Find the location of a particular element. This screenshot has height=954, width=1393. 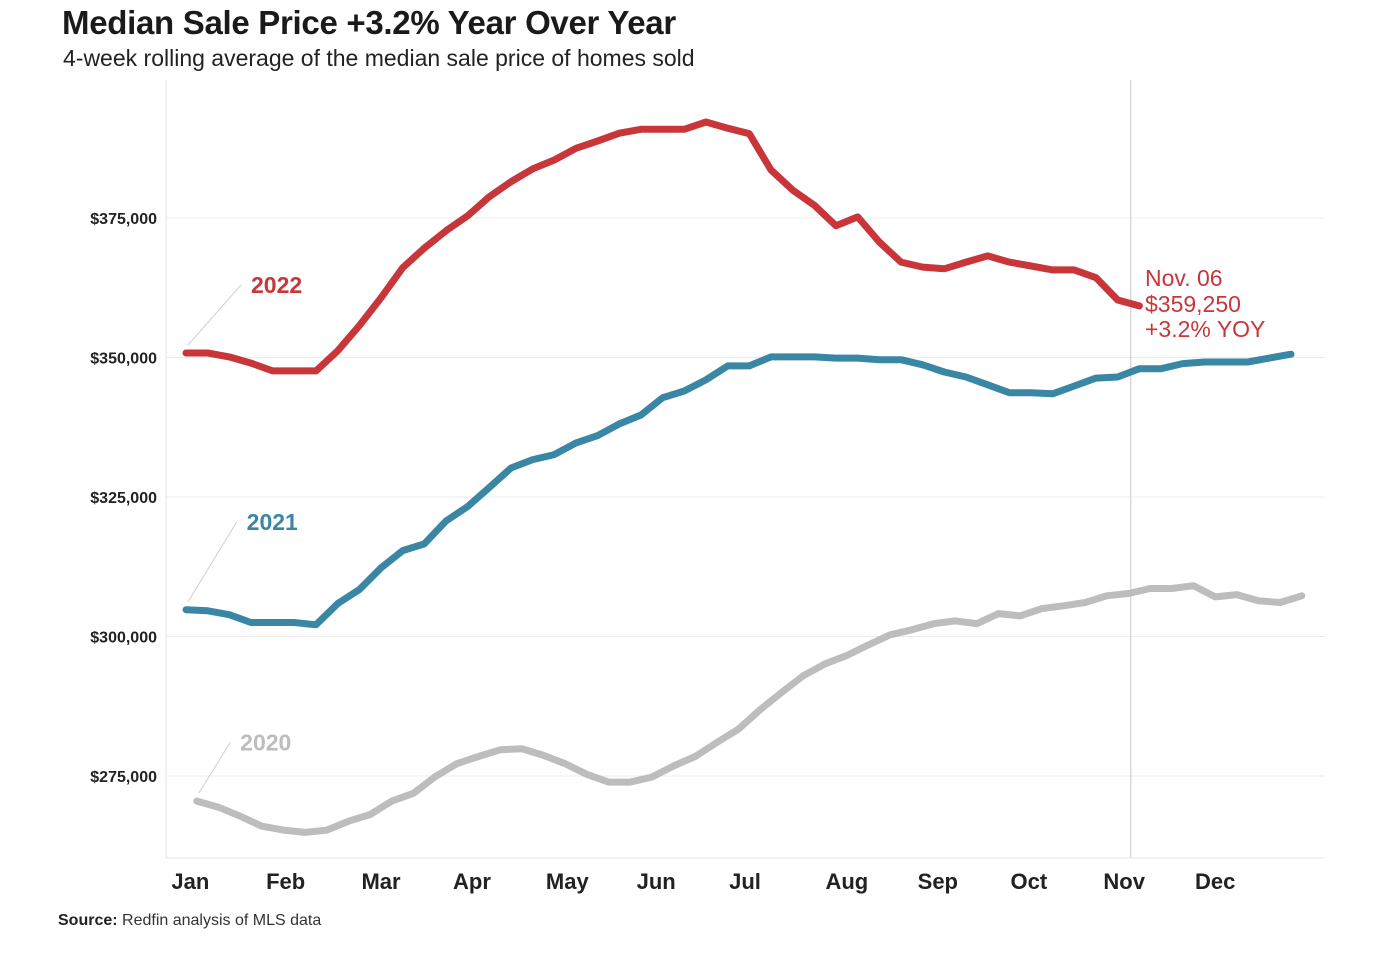

y-tick-label: $275,000 is located at coordinates (123, 777).